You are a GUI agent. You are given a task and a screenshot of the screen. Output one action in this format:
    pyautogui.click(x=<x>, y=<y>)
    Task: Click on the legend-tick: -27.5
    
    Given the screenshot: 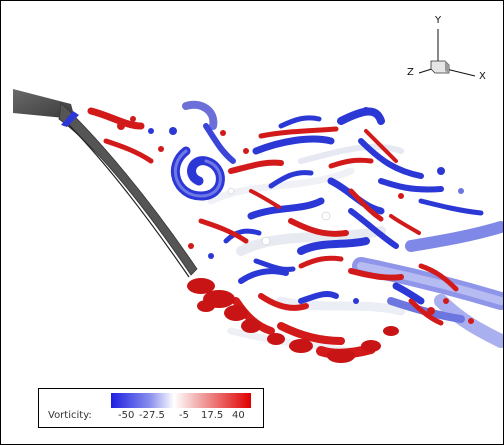 What is the action you would take?
    pyautogui.click(x=152, y=415)
    